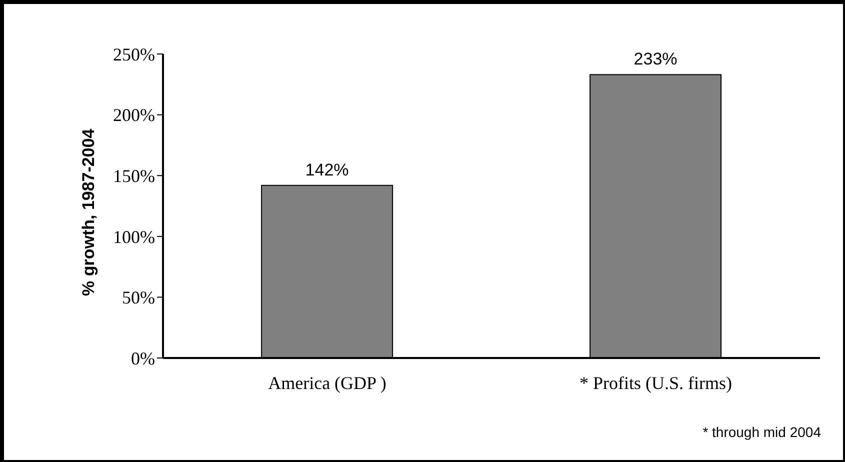  I want to click on x-tick-label: America (GDP ), so click(327, 382).